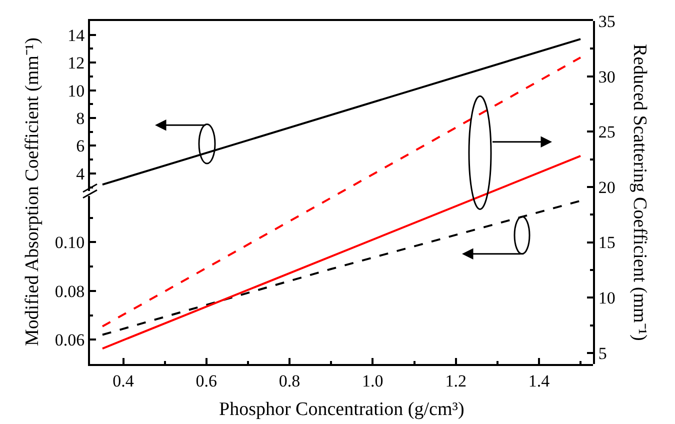  What do you see at coordinates (289, 380) in the screenshot?
I see `x-tick-label: 0.8` at bounding box center [289, 380].